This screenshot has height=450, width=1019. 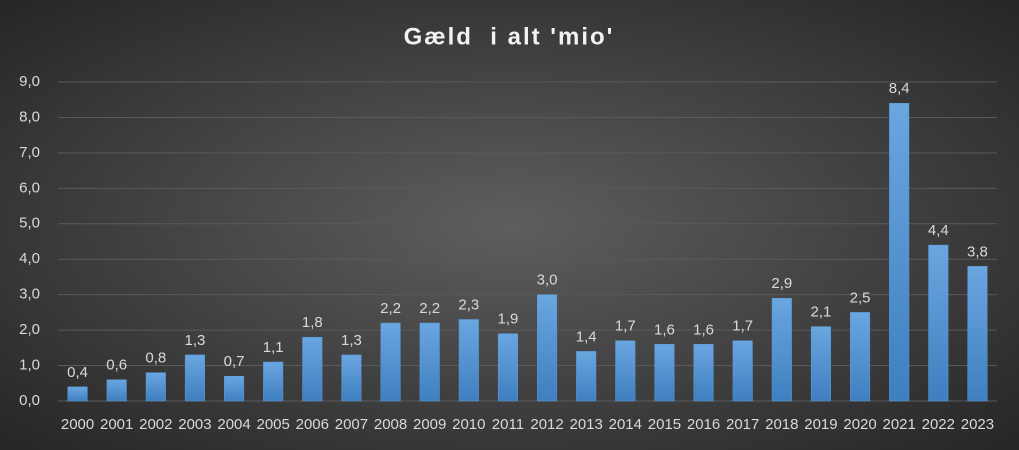 What do you see at coordinates (509, 36) in the screenshot?
I see `chart-title: Gæld i alt 'mio'` at bounding box center [509, 36].